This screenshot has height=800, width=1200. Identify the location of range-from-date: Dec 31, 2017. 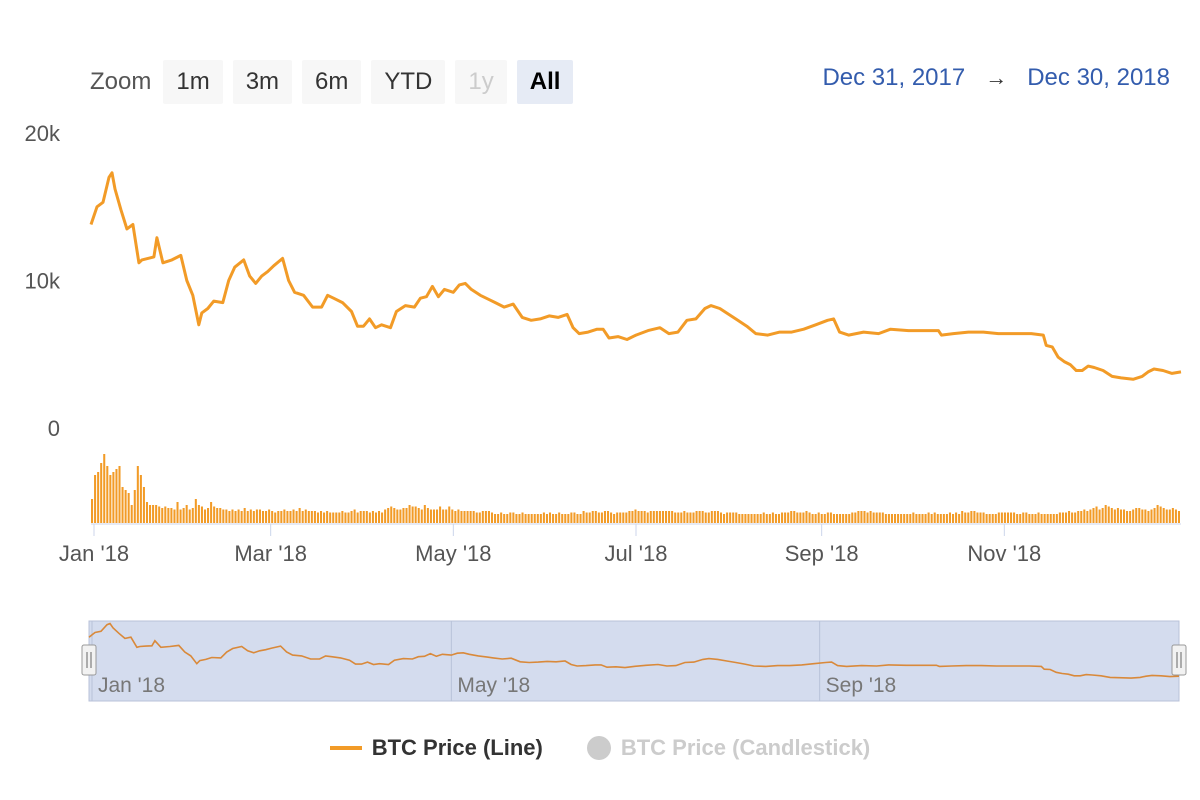
(894, 77).